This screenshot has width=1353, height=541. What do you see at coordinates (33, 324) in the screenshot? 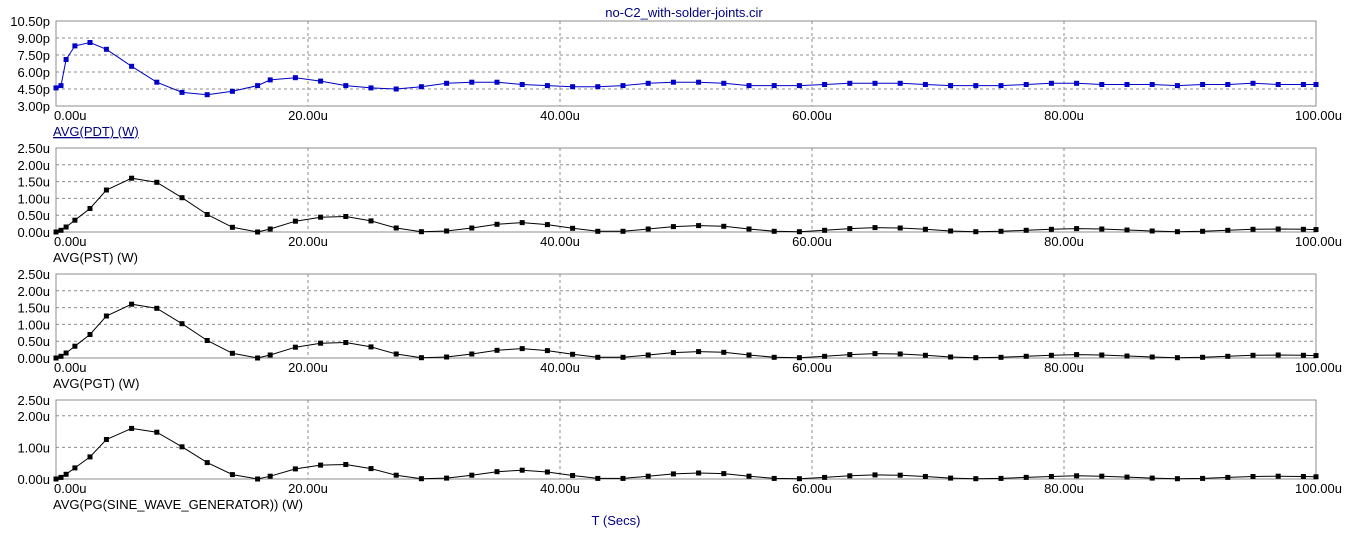
I see `y-tick-label: 1.00u` at bounding box center [33, 324].